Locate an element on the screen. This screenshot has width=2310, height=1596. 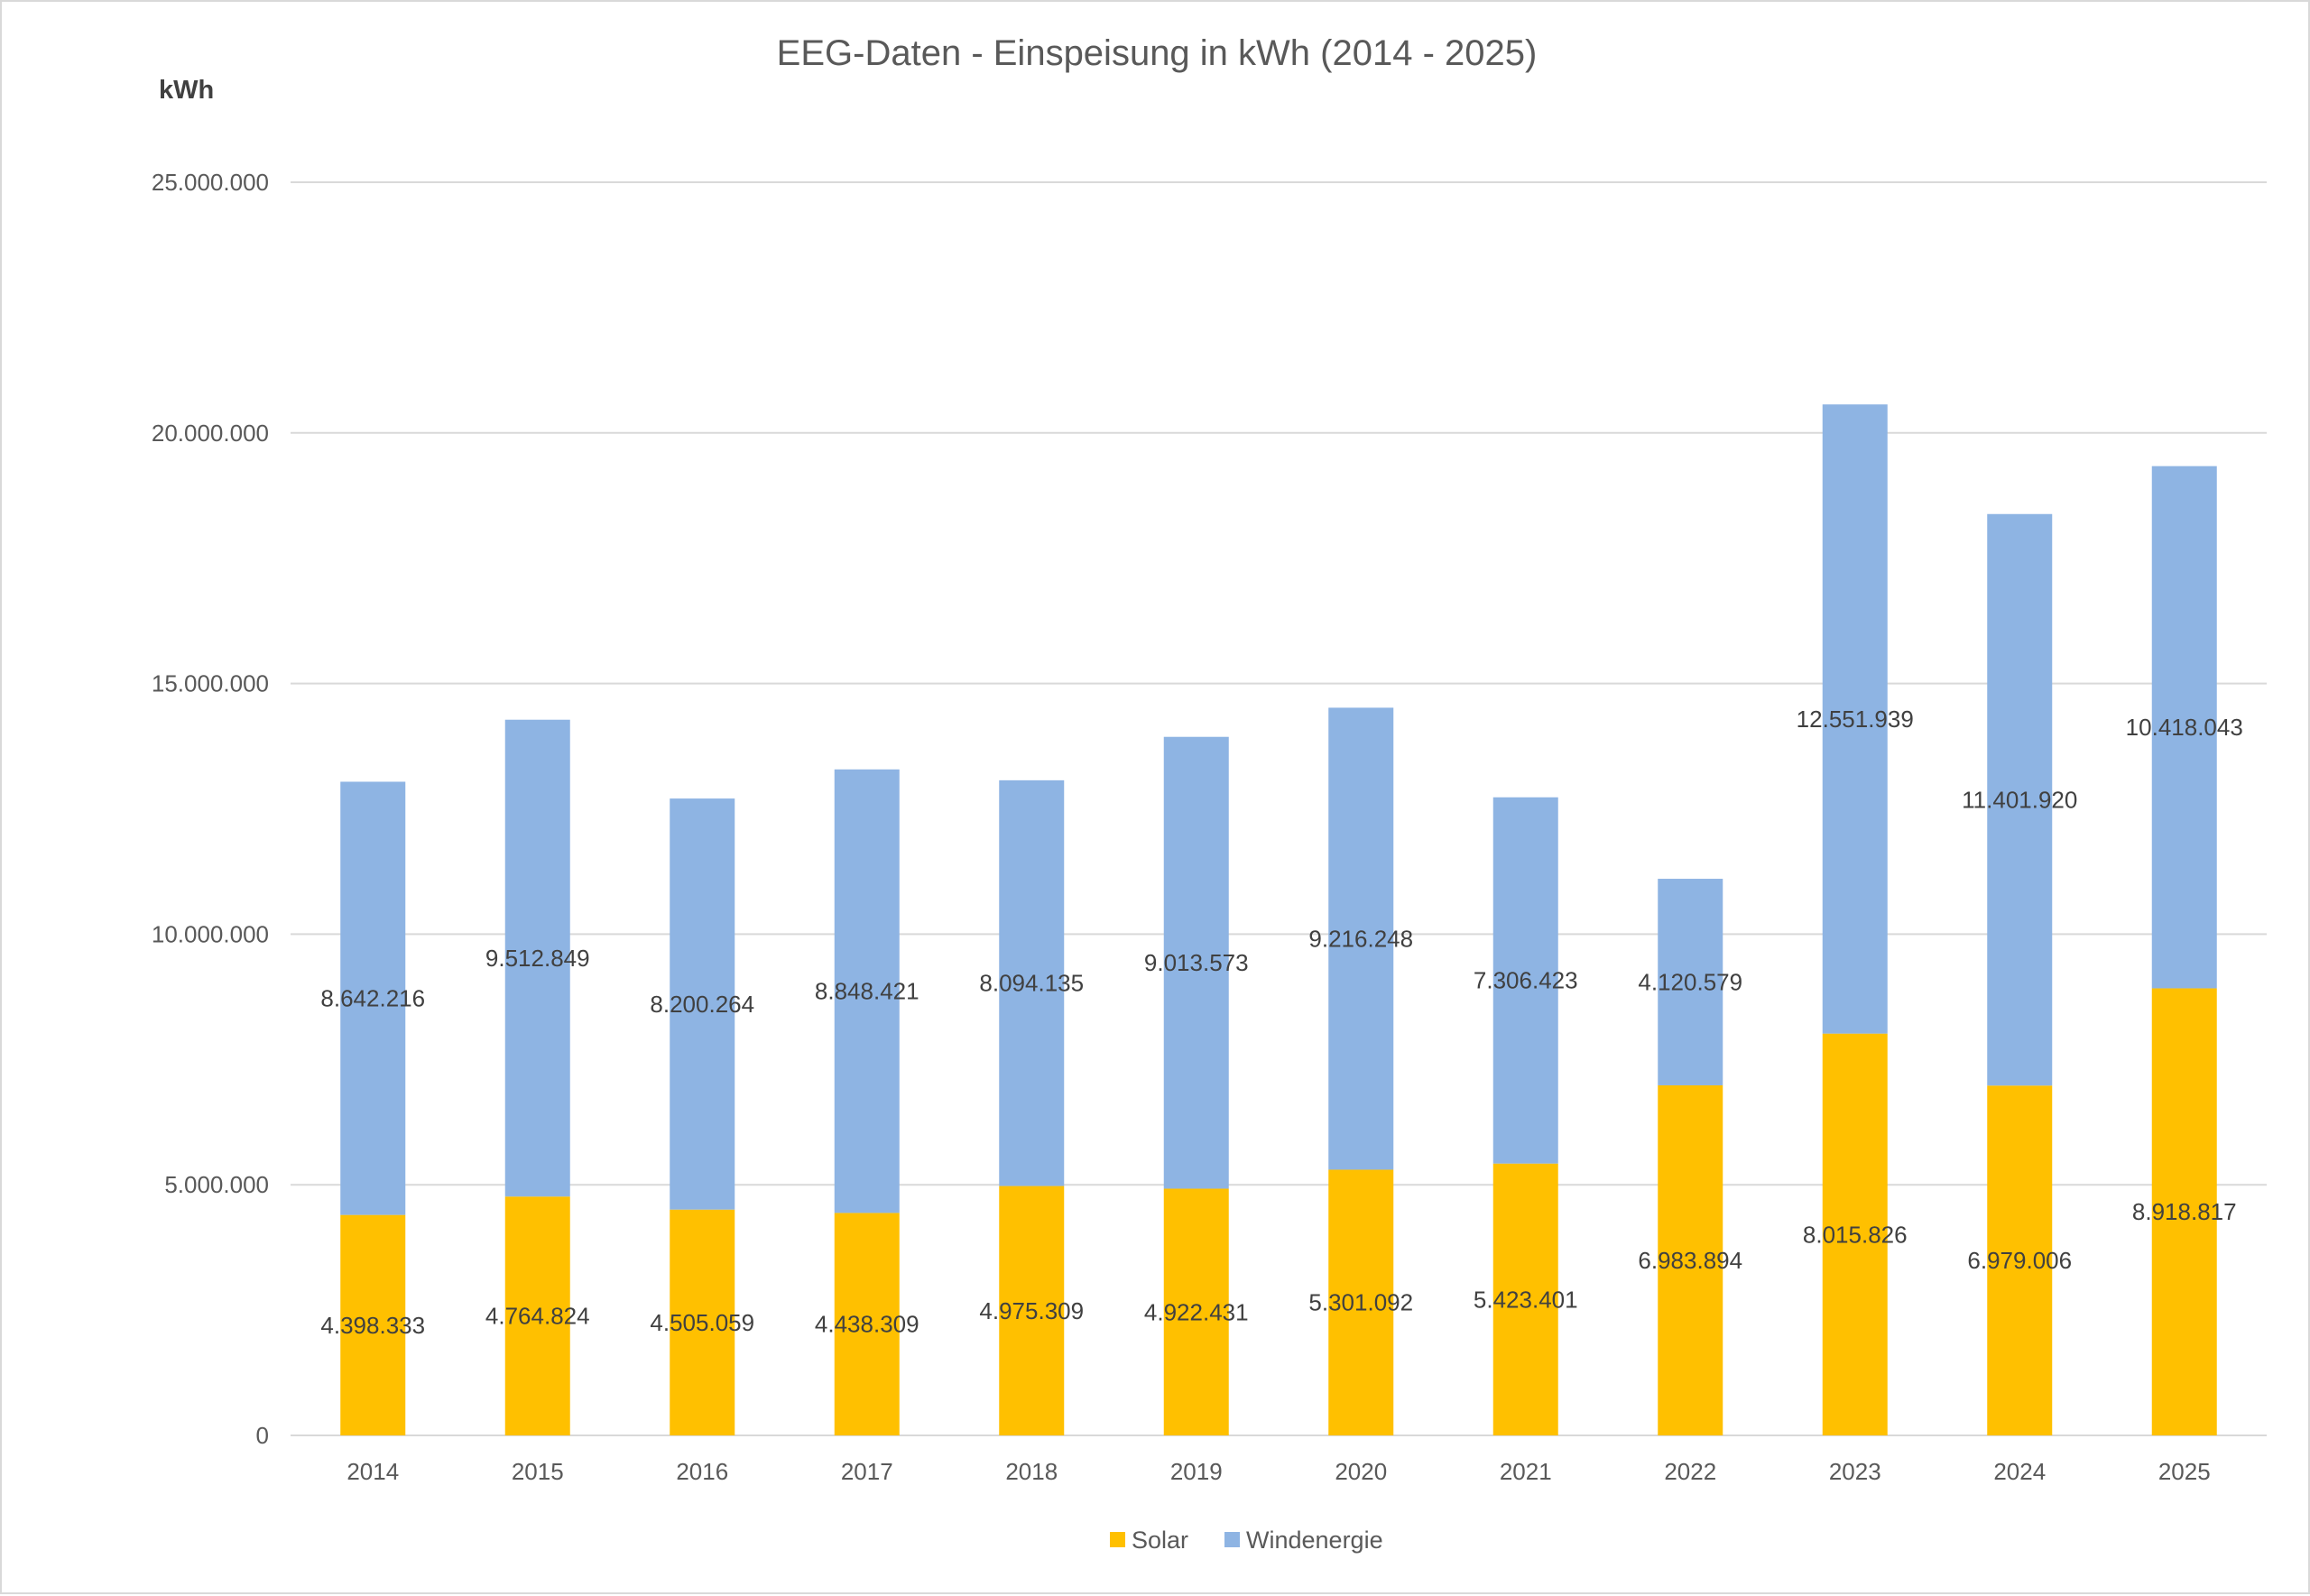
bar-solar-2019 is located at coordinates (1196, 1311).